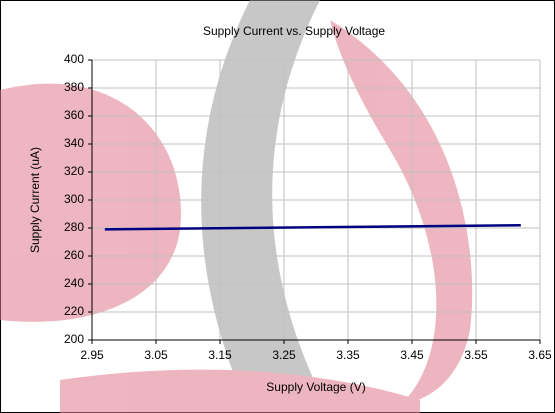  Describe the element at coordinates (220, 355) in the screenshot. I see `x-tick-label: 3.15` at that location.